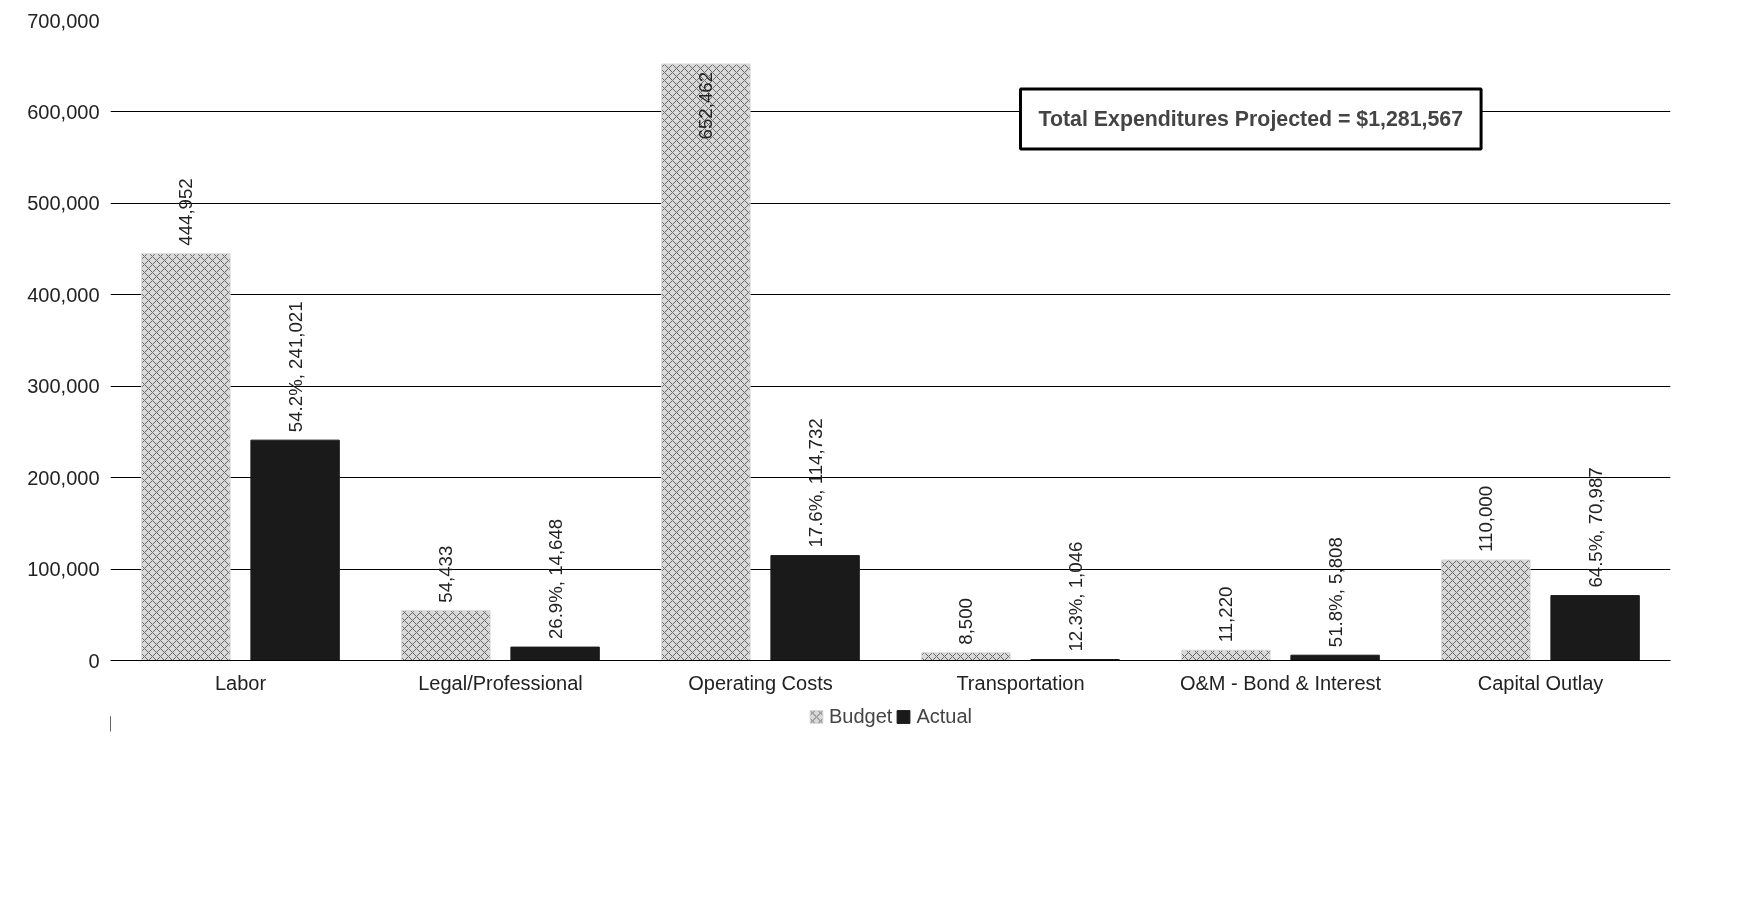 The height and width of the screenshot is (918, 1751). I want to click on data-label: 652,462, so click(706, 105).